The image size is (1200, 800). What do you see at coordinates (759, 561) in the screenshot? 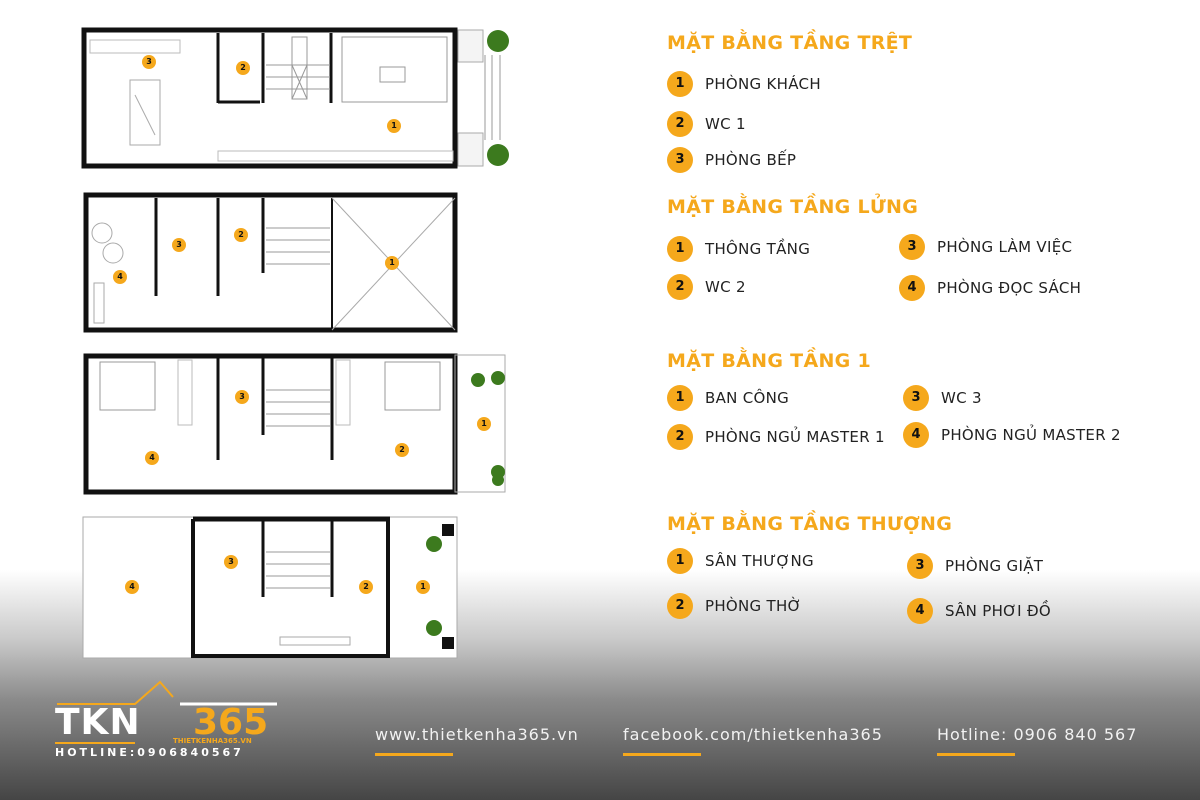
I see `legend-label: SÂN THƯỢNG` at bounding box center [759, 561].